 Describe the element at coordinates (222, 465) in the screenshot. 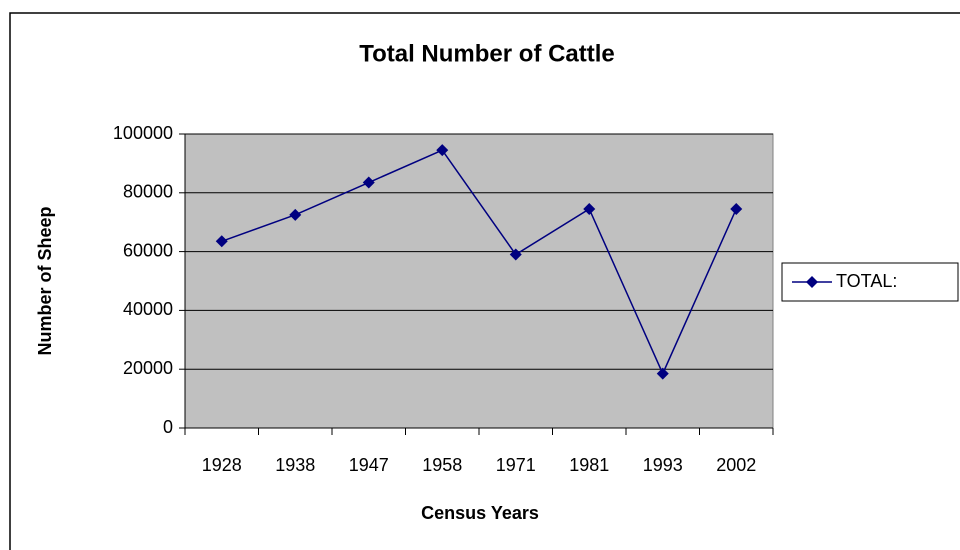

I see `x-tick-label: 1928` at that location.